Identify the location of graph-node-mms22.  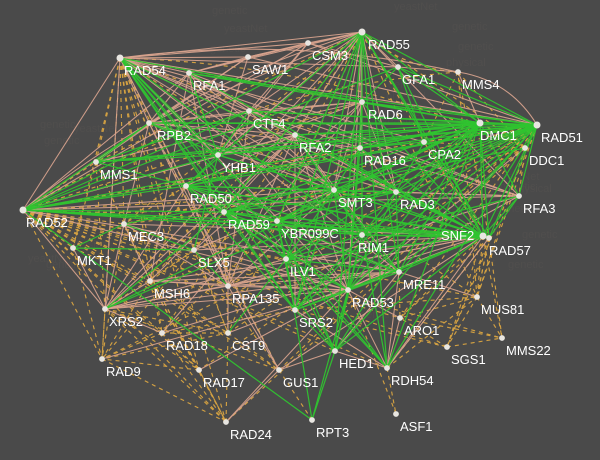
(502, 338).